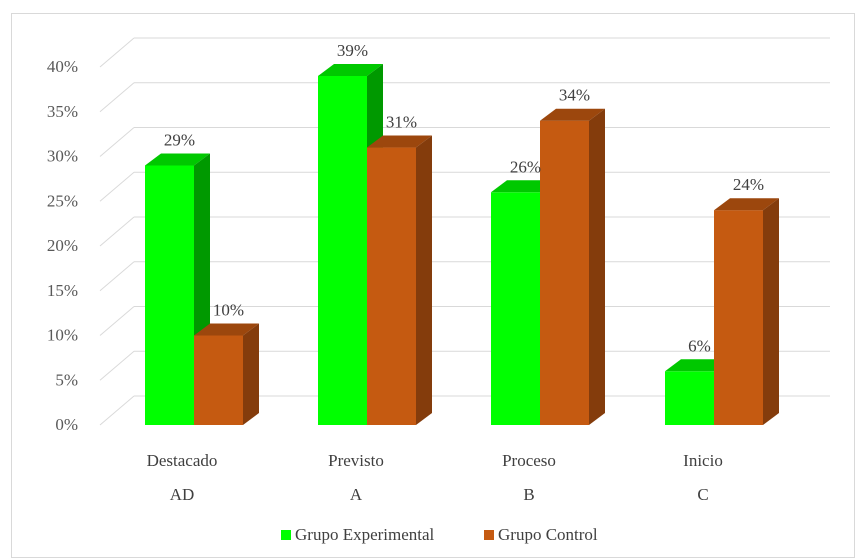 This screenshot has width=866, height=558. Describe the element at coordinates (228, 310) in the screenshot. I see `data-label: 10%` at that location.